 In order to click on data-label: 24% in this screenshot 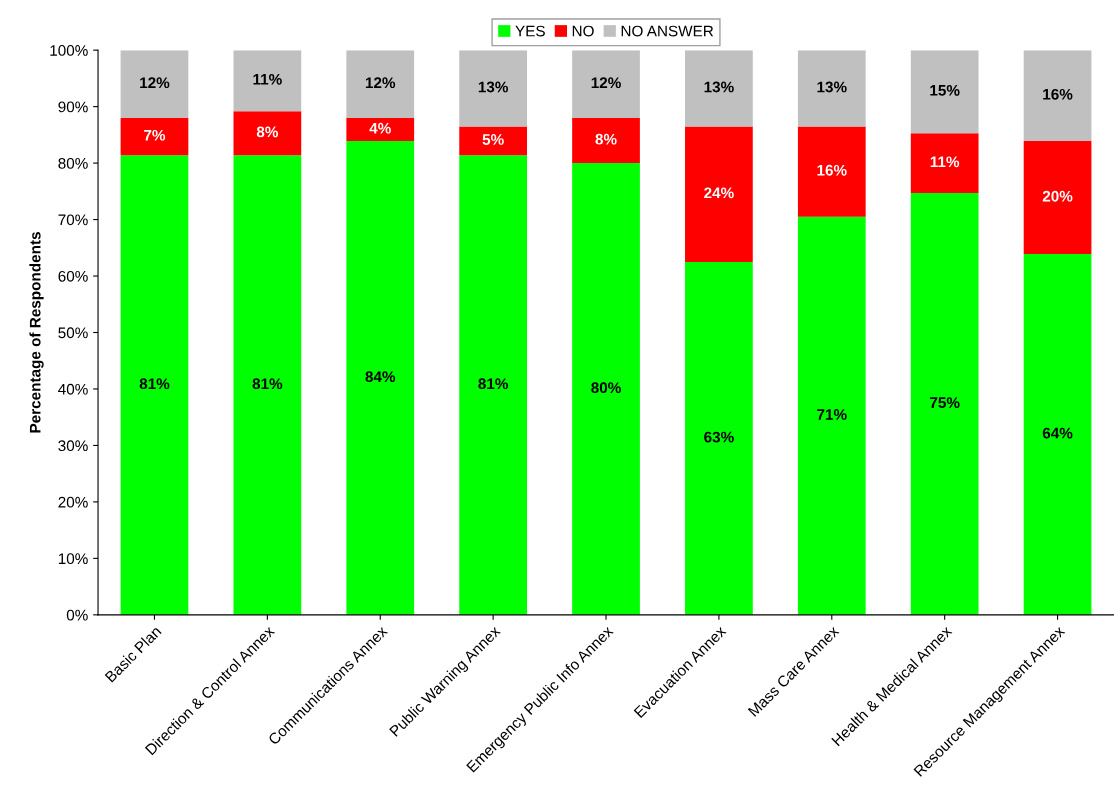, I will do `click(719, 193)`.